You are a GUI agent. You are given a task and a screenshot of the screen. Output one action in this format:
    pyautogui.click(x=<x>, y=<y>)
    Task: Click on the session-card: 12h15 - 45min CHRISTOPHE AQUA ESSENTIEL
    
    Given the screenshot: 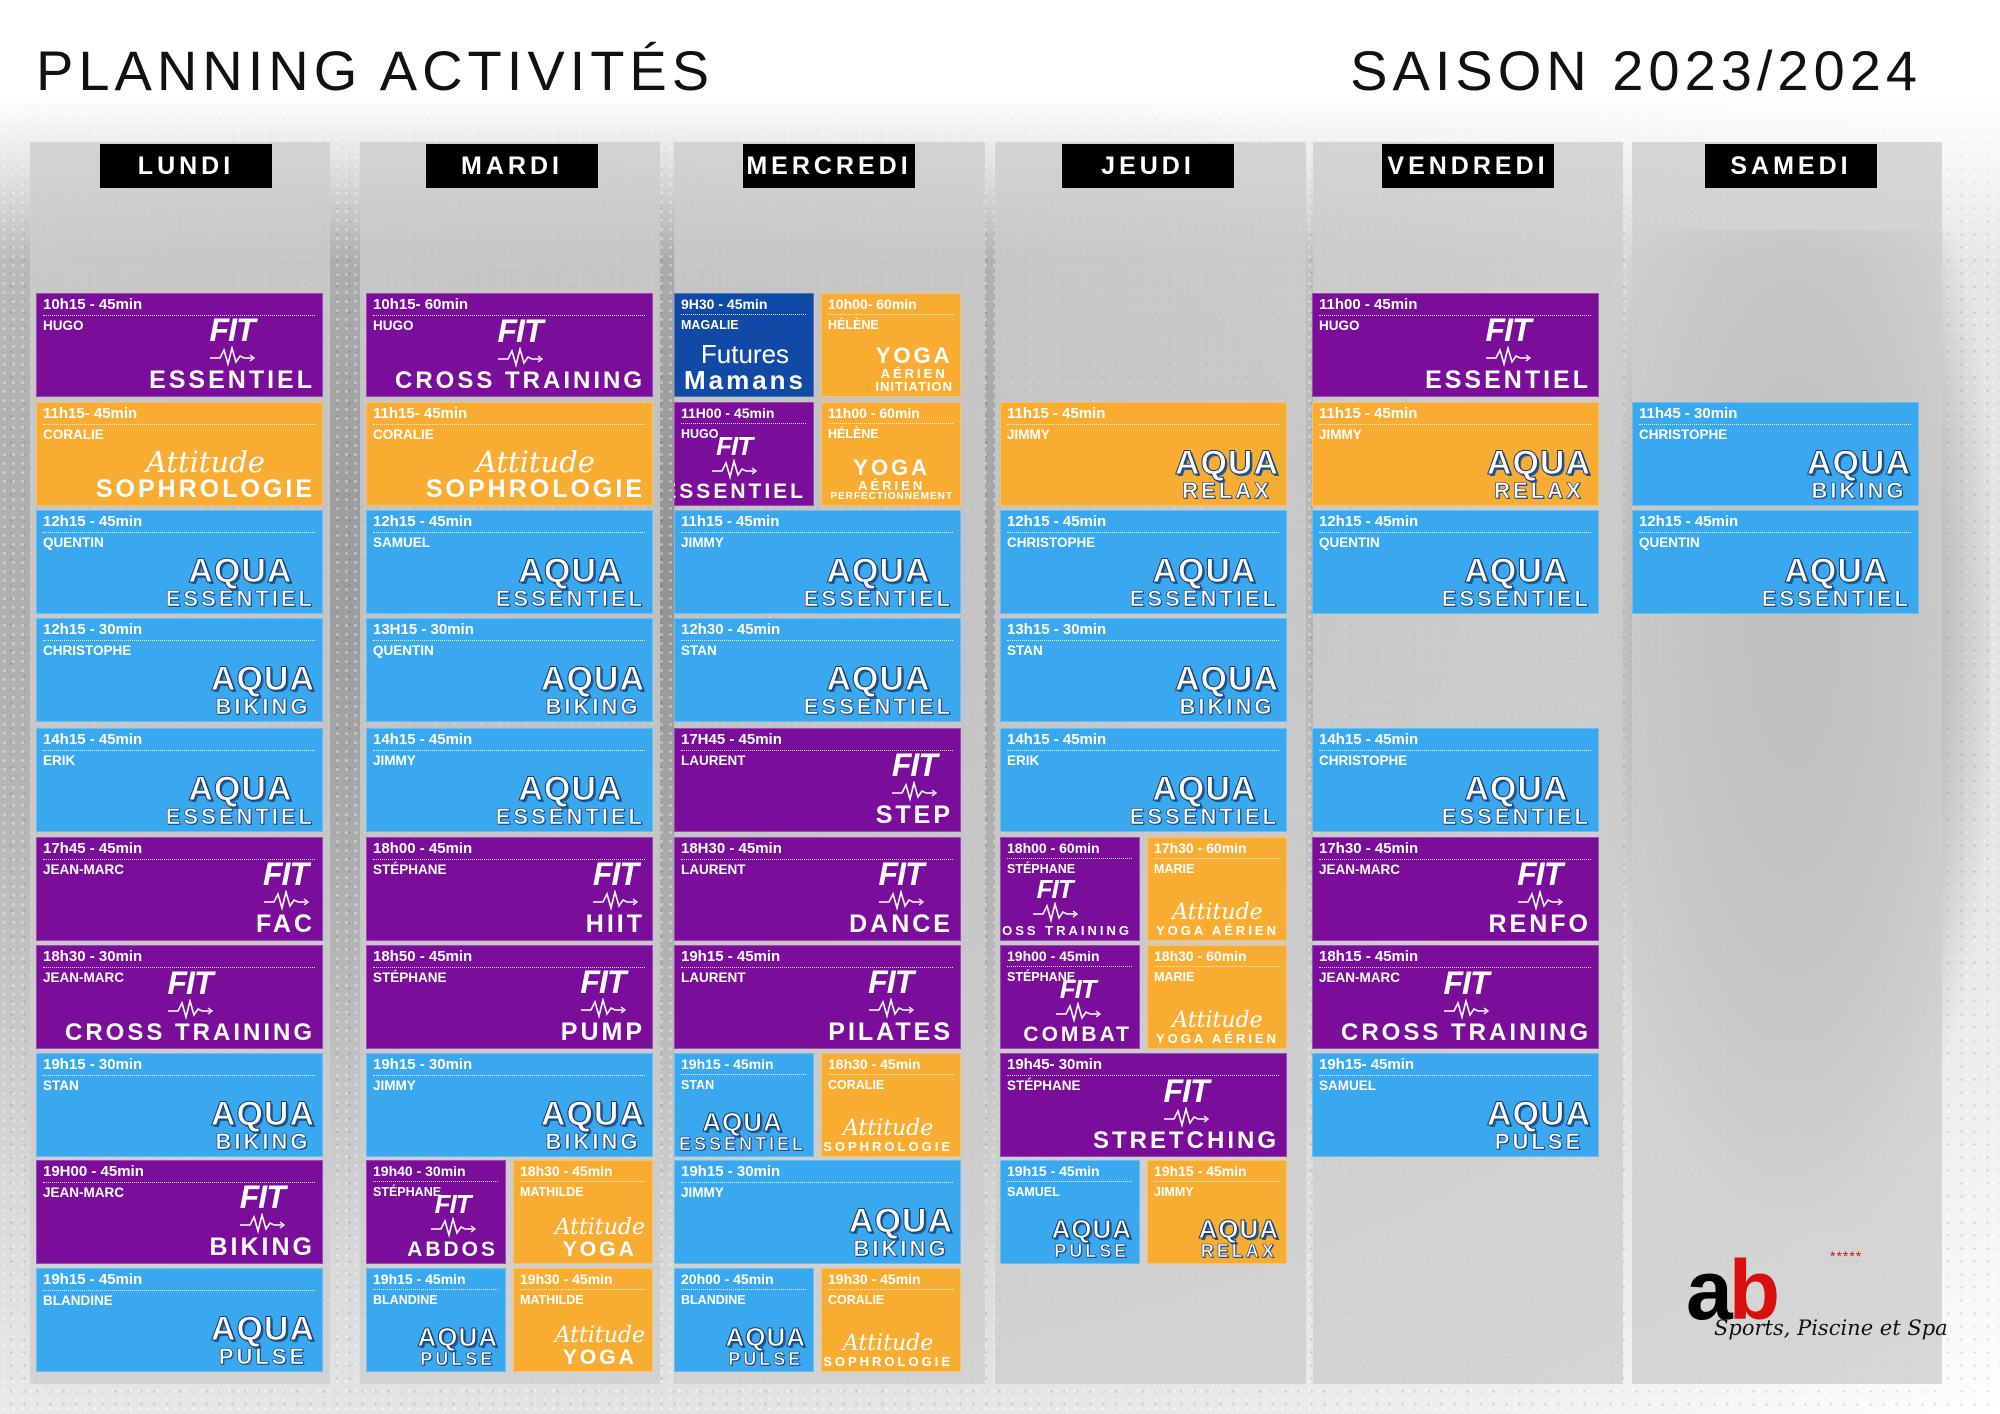 What is the action you would take?
    pyautogui.click(x=1143, y=562)
    